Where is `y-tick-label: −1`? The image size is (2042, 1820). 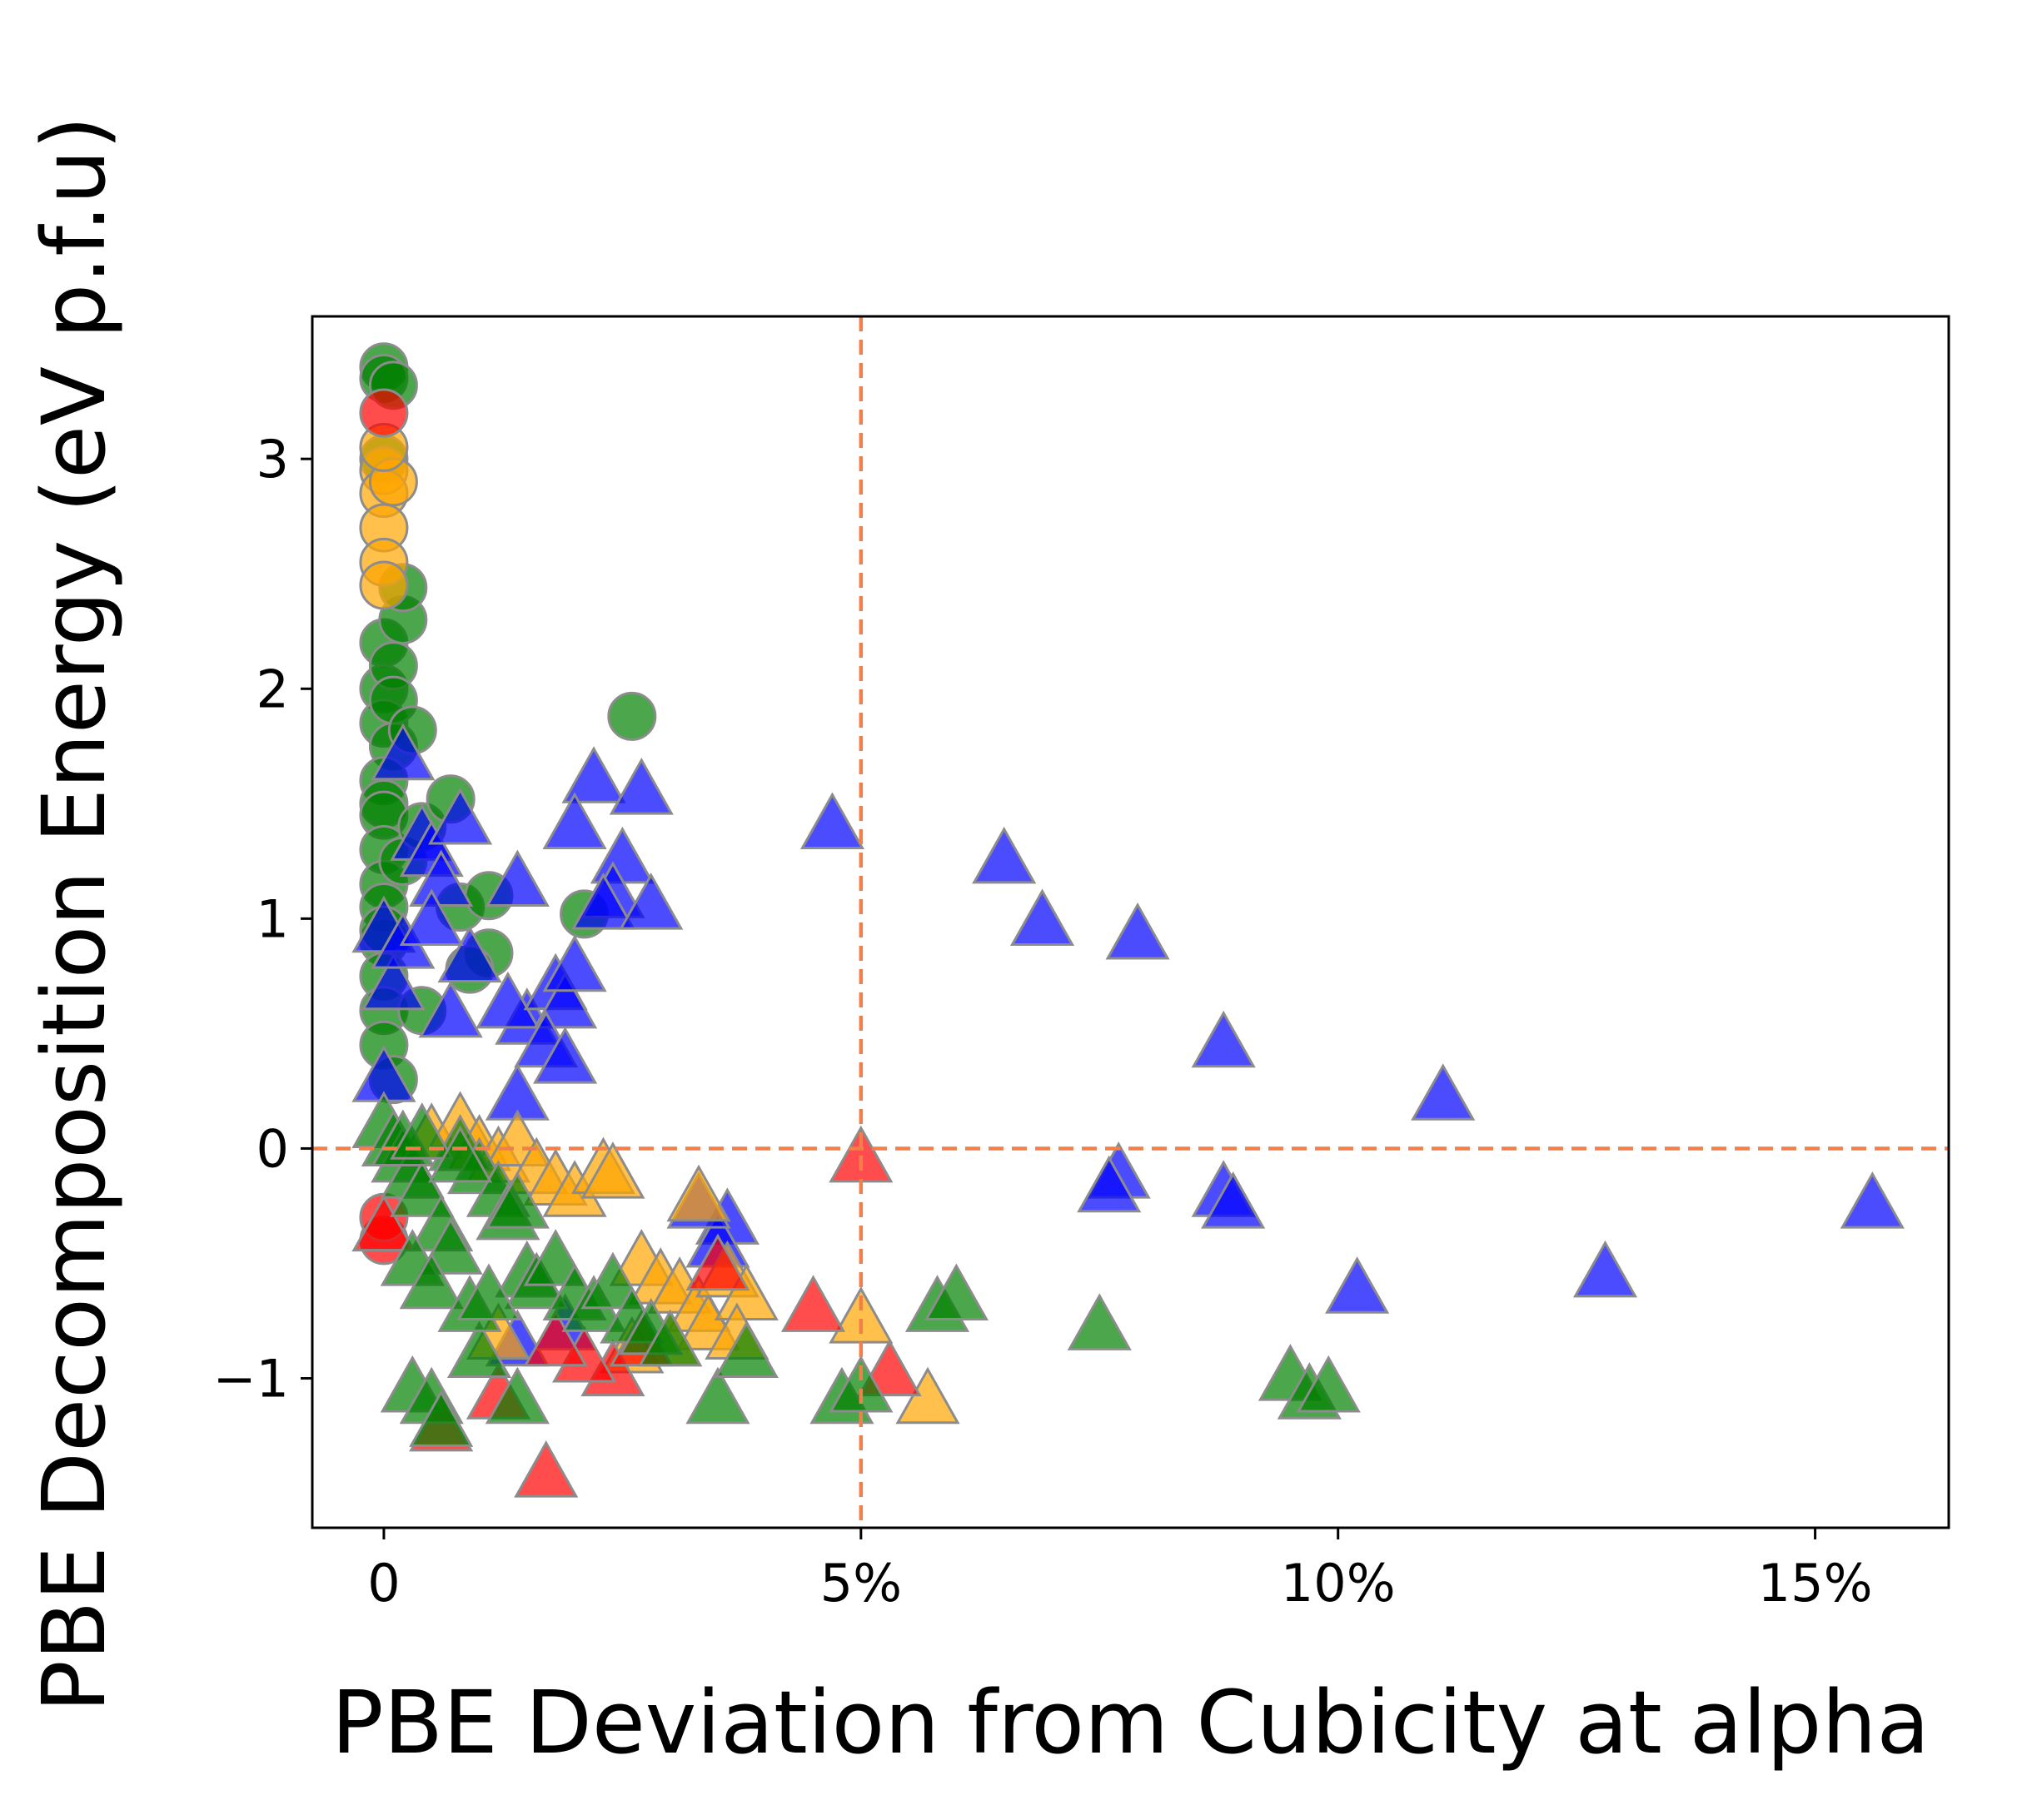
y-tick-label: −1 is located at coordinates (251, 1379).